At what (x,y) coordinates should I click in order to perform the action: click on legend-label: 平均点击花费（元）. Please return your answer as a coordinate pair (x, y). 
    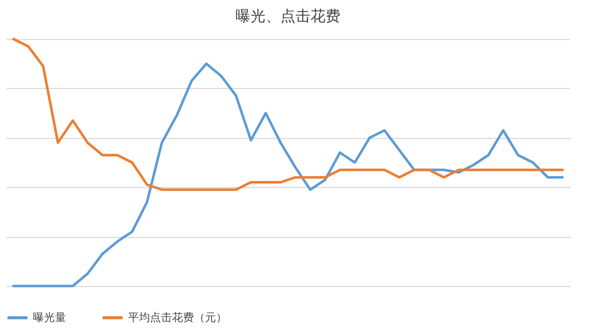
    Looking at the image, I should click on (177, 317).